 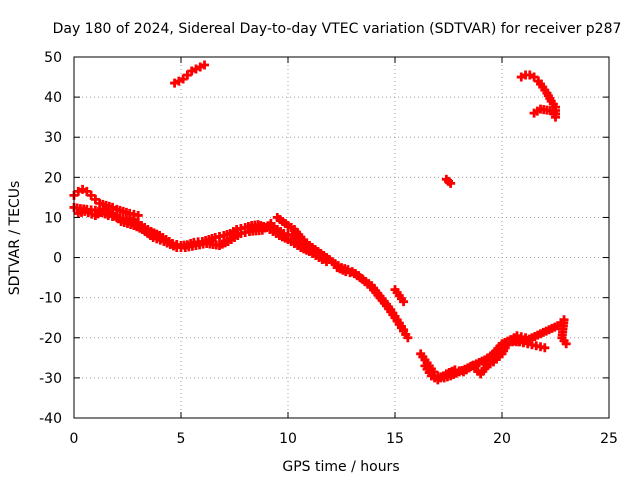 I want to click on y-tick-label: -30, so click(x=50, y=379).